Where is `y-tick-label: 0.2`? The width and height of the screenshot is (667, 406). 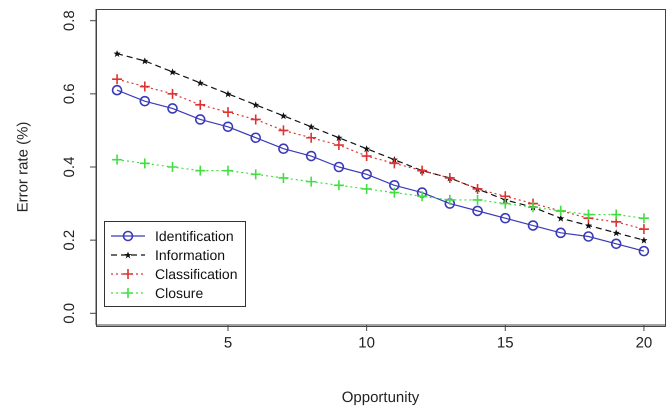
y-tick-label: 0.2 is located at coordinates (69, 240).